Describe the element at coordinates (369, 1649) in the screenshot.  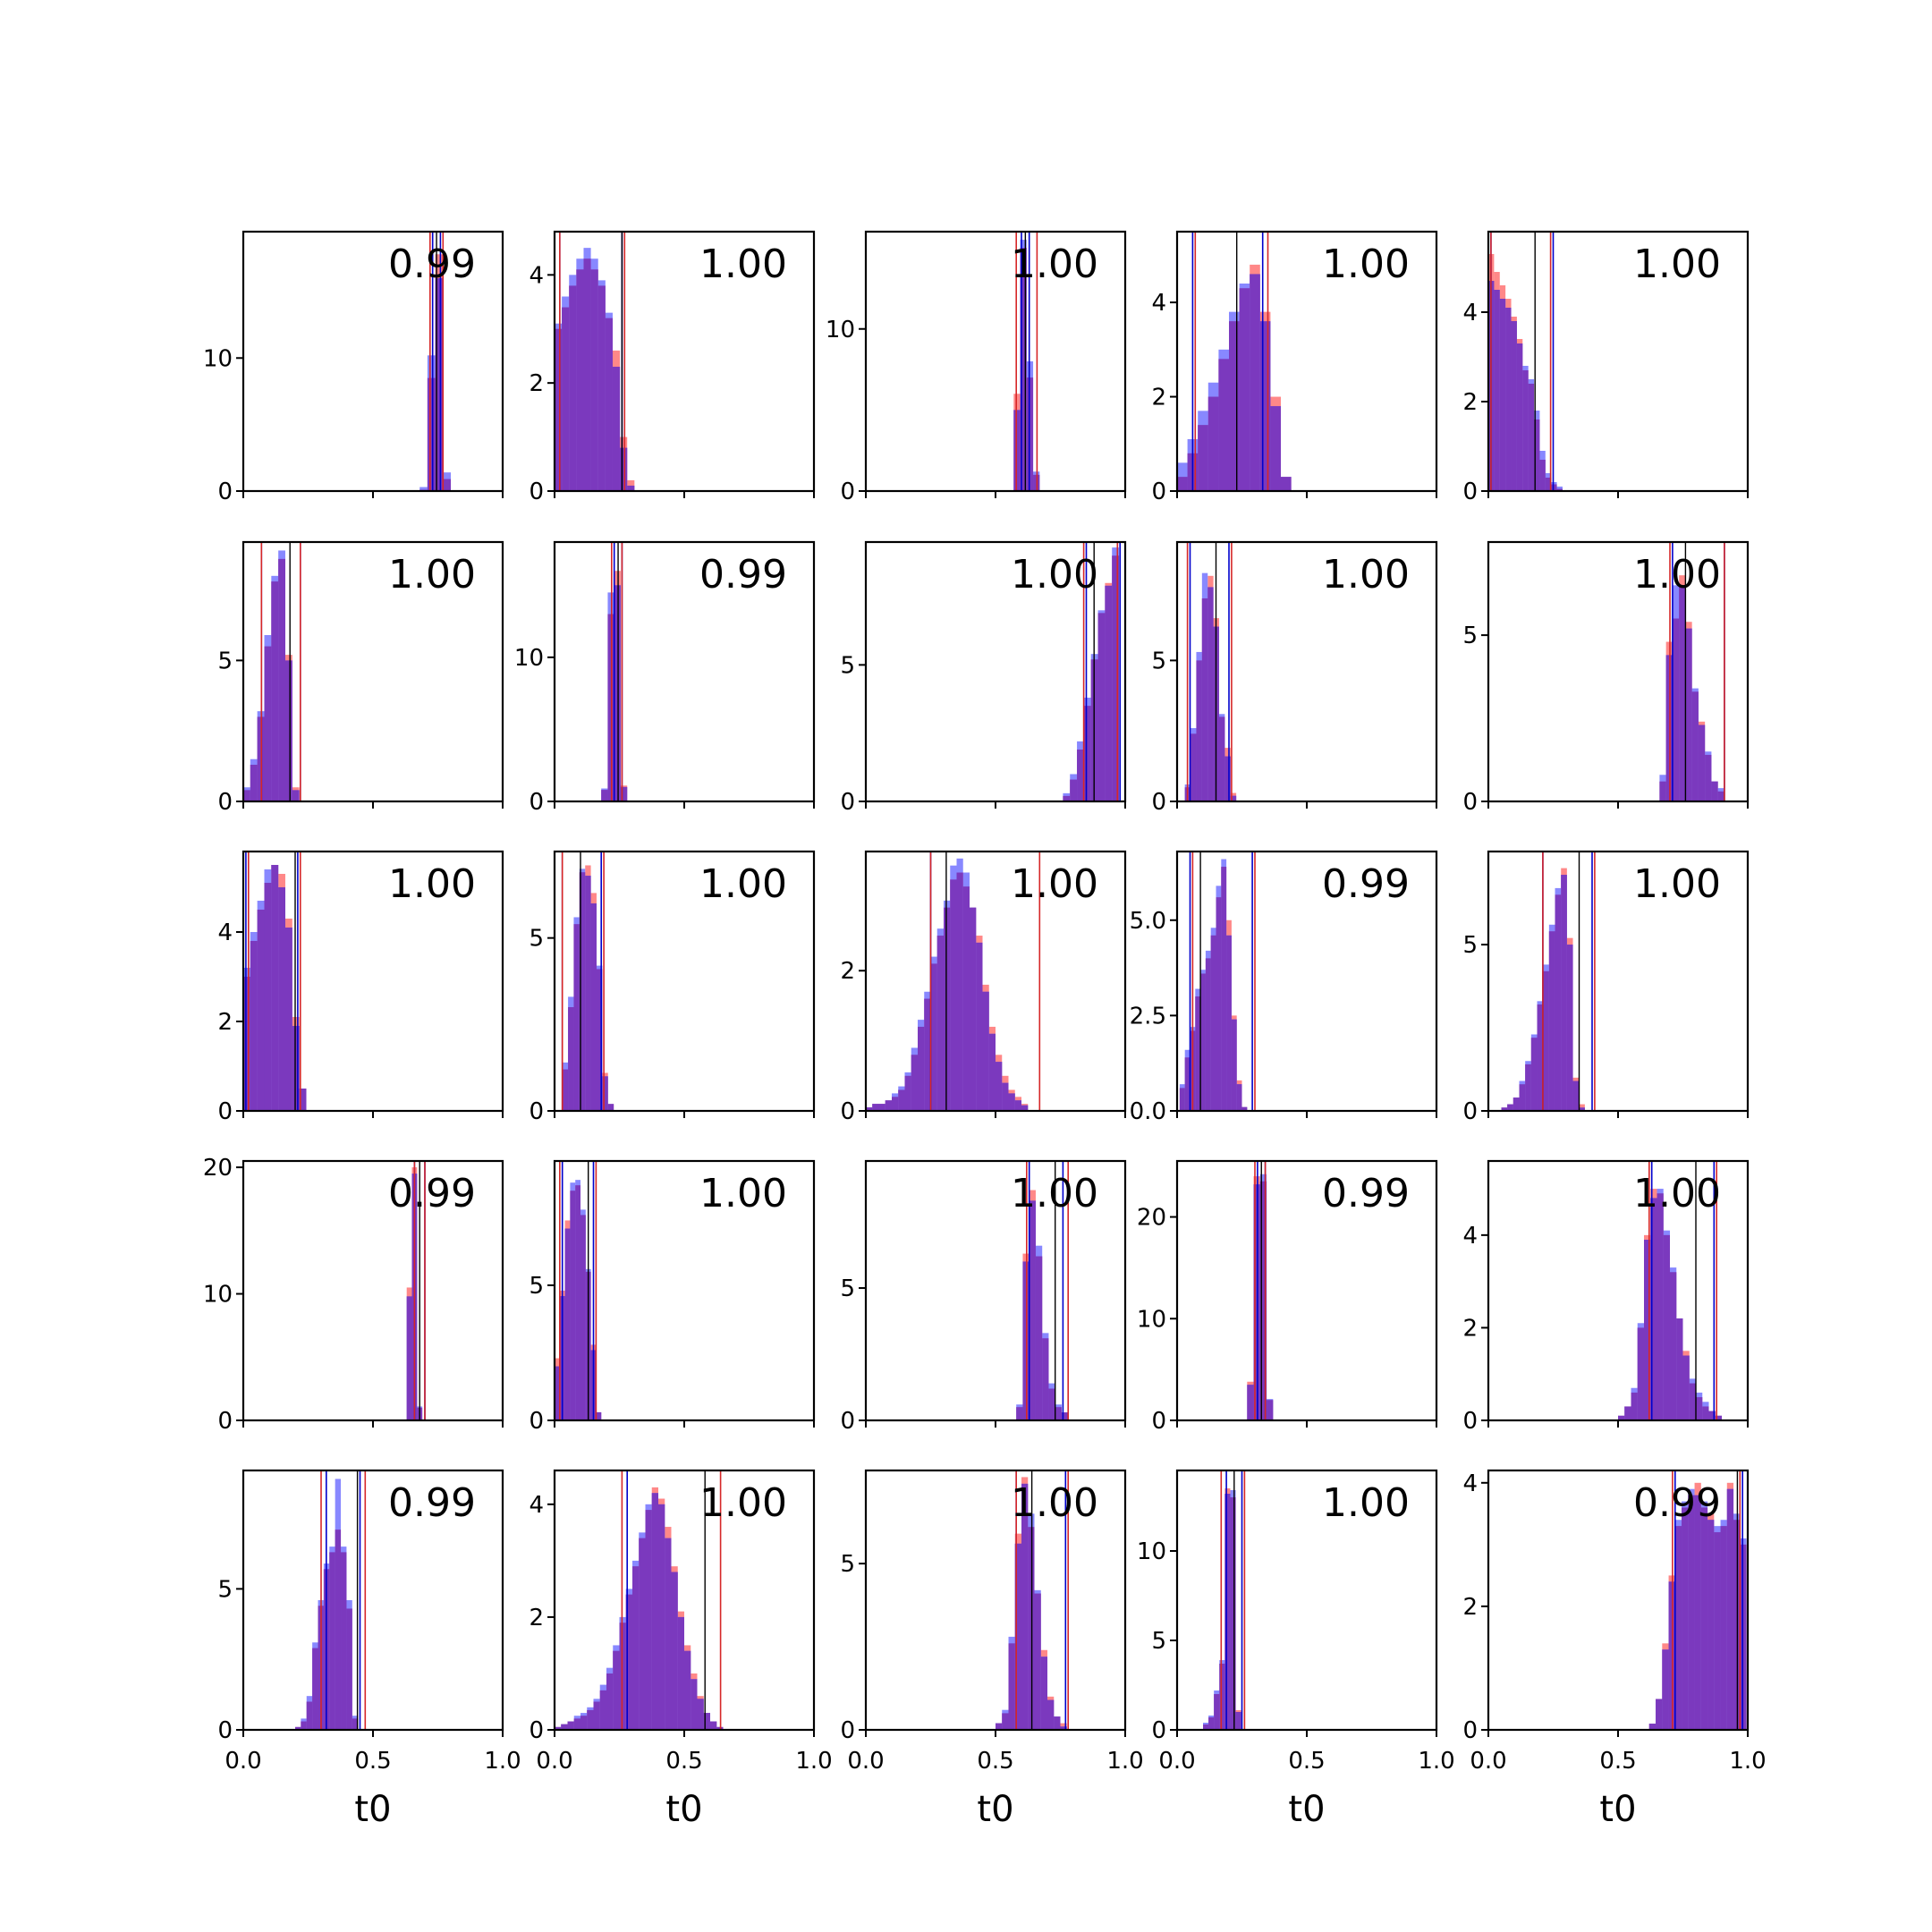
I see `histogram-panel-21: 0 5 0.0 0.5 1.0 t0 0.99` at that location.